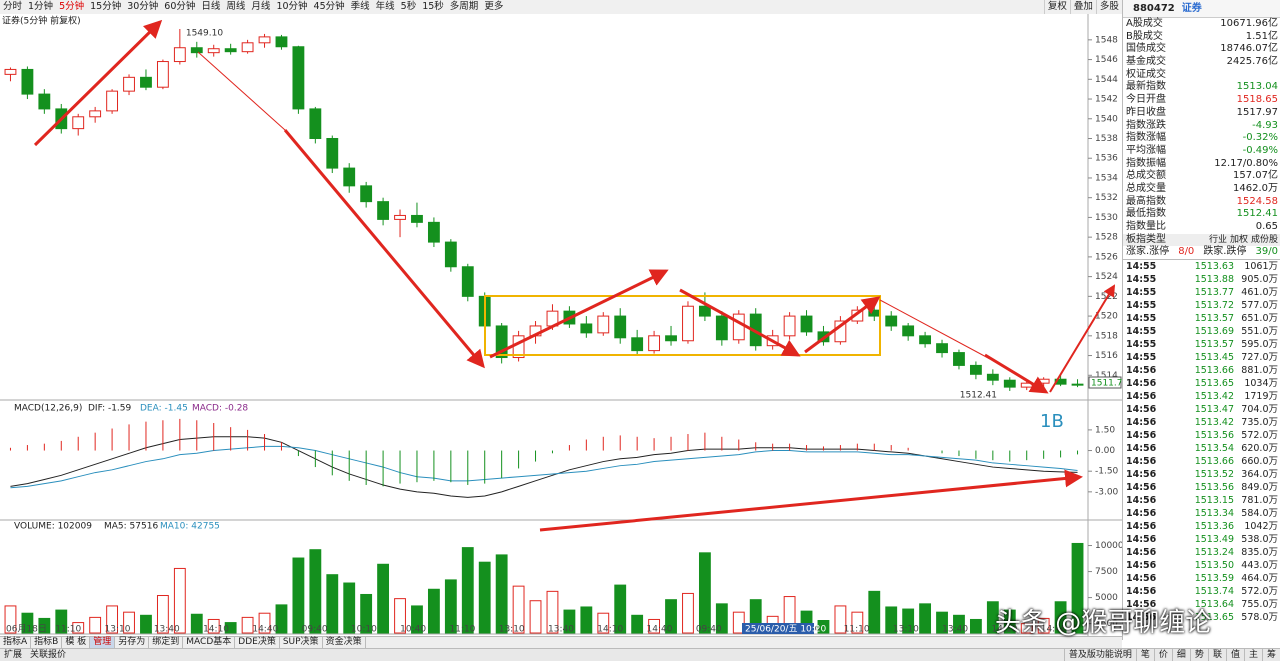  I want to click on period-button: 30分钟, so click(143, 6).